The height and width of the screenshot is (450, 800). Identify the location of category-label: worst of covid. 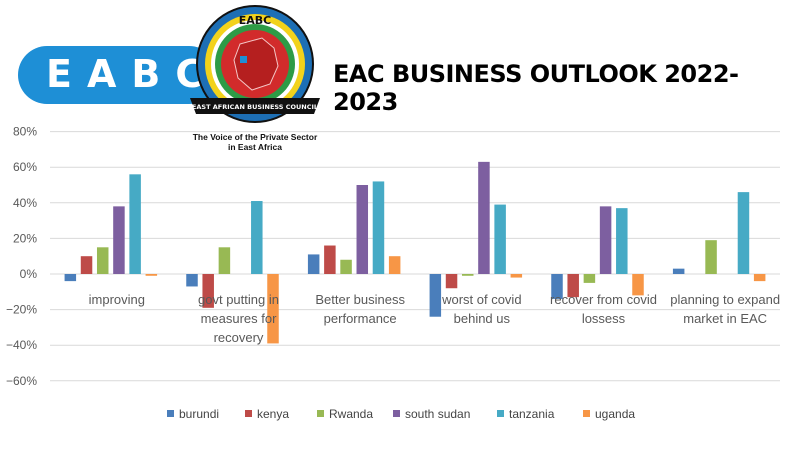
(481, 299).